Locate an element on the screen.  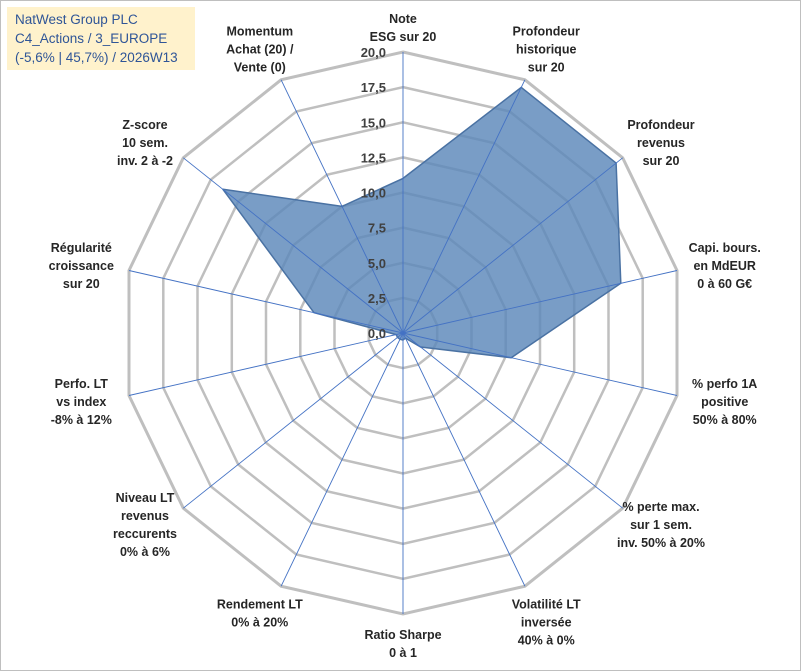
axis-label: Niveau LT revenus reccurents 0% à 6% is located at coordinates (145, 525).